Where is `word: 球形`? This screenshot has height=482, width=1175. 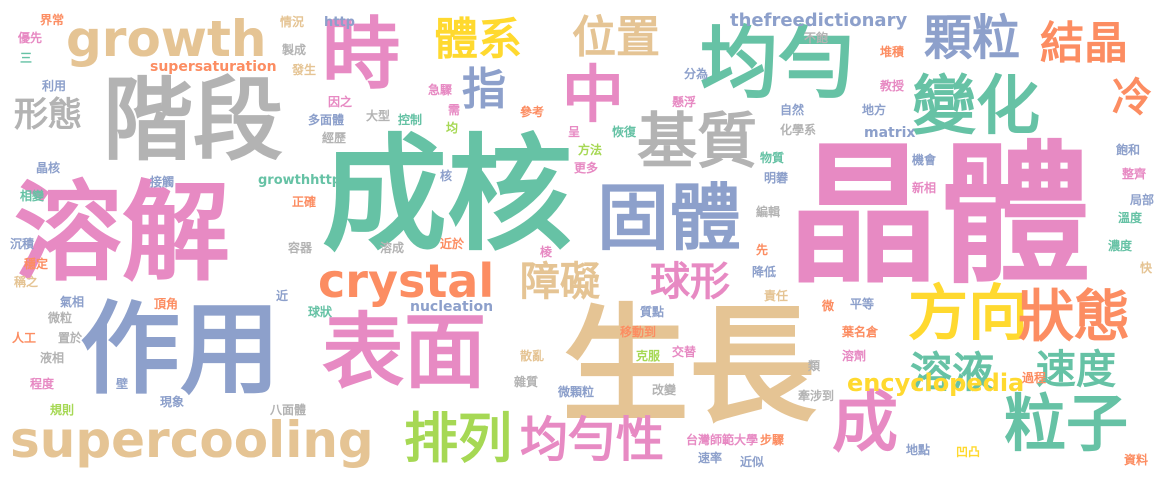
word: 球形 is located at coordinates (690, 282).